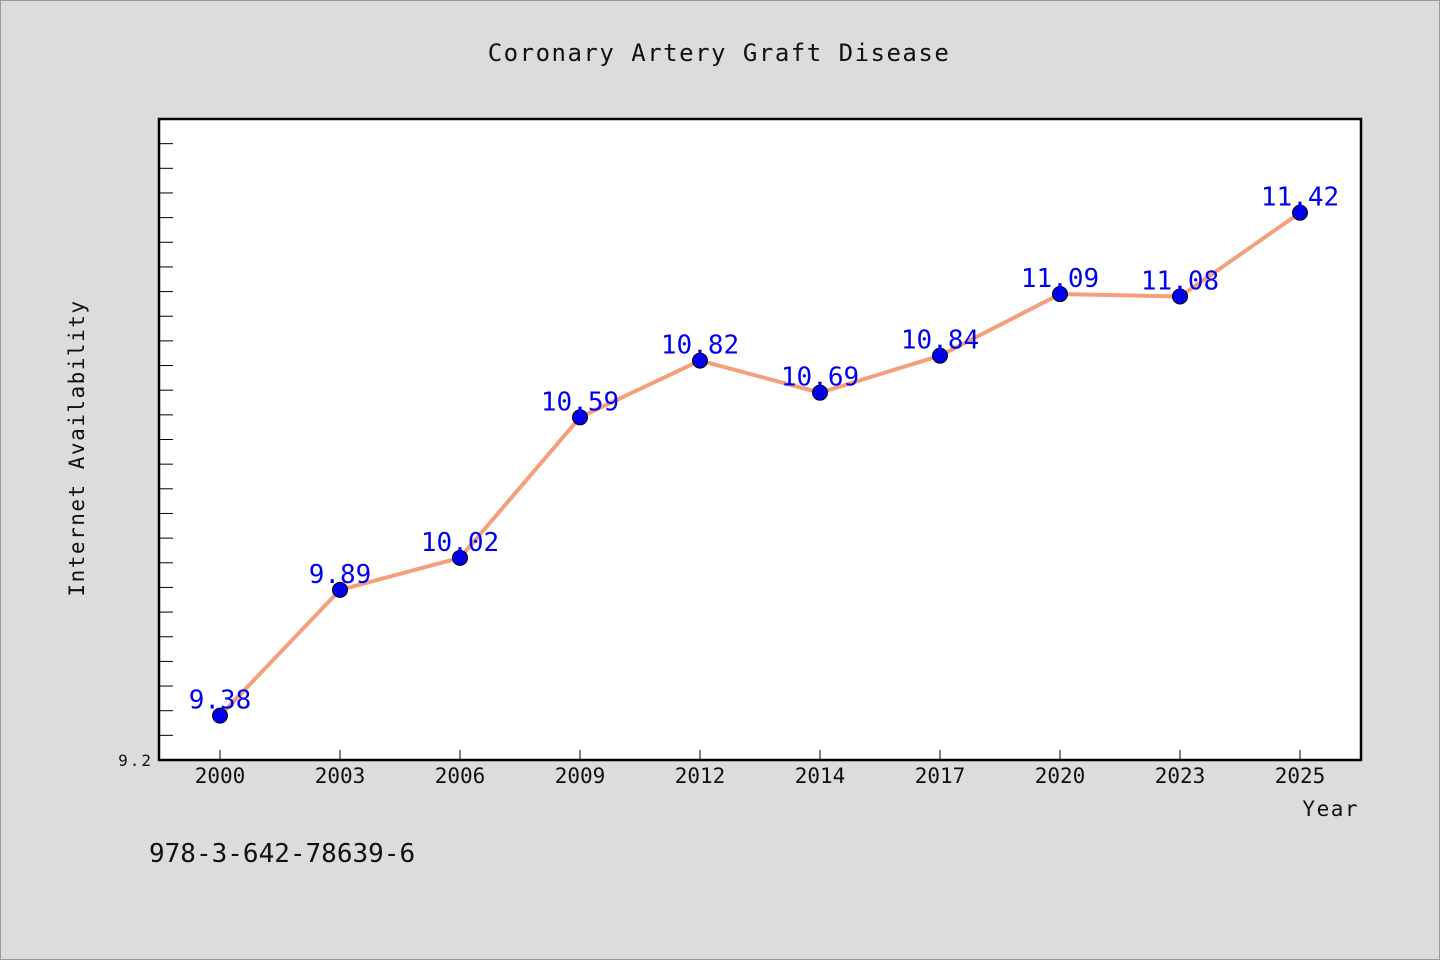 The image size is (1440, 960). I want to click on data-label: 11.09, so click(1060, 279).